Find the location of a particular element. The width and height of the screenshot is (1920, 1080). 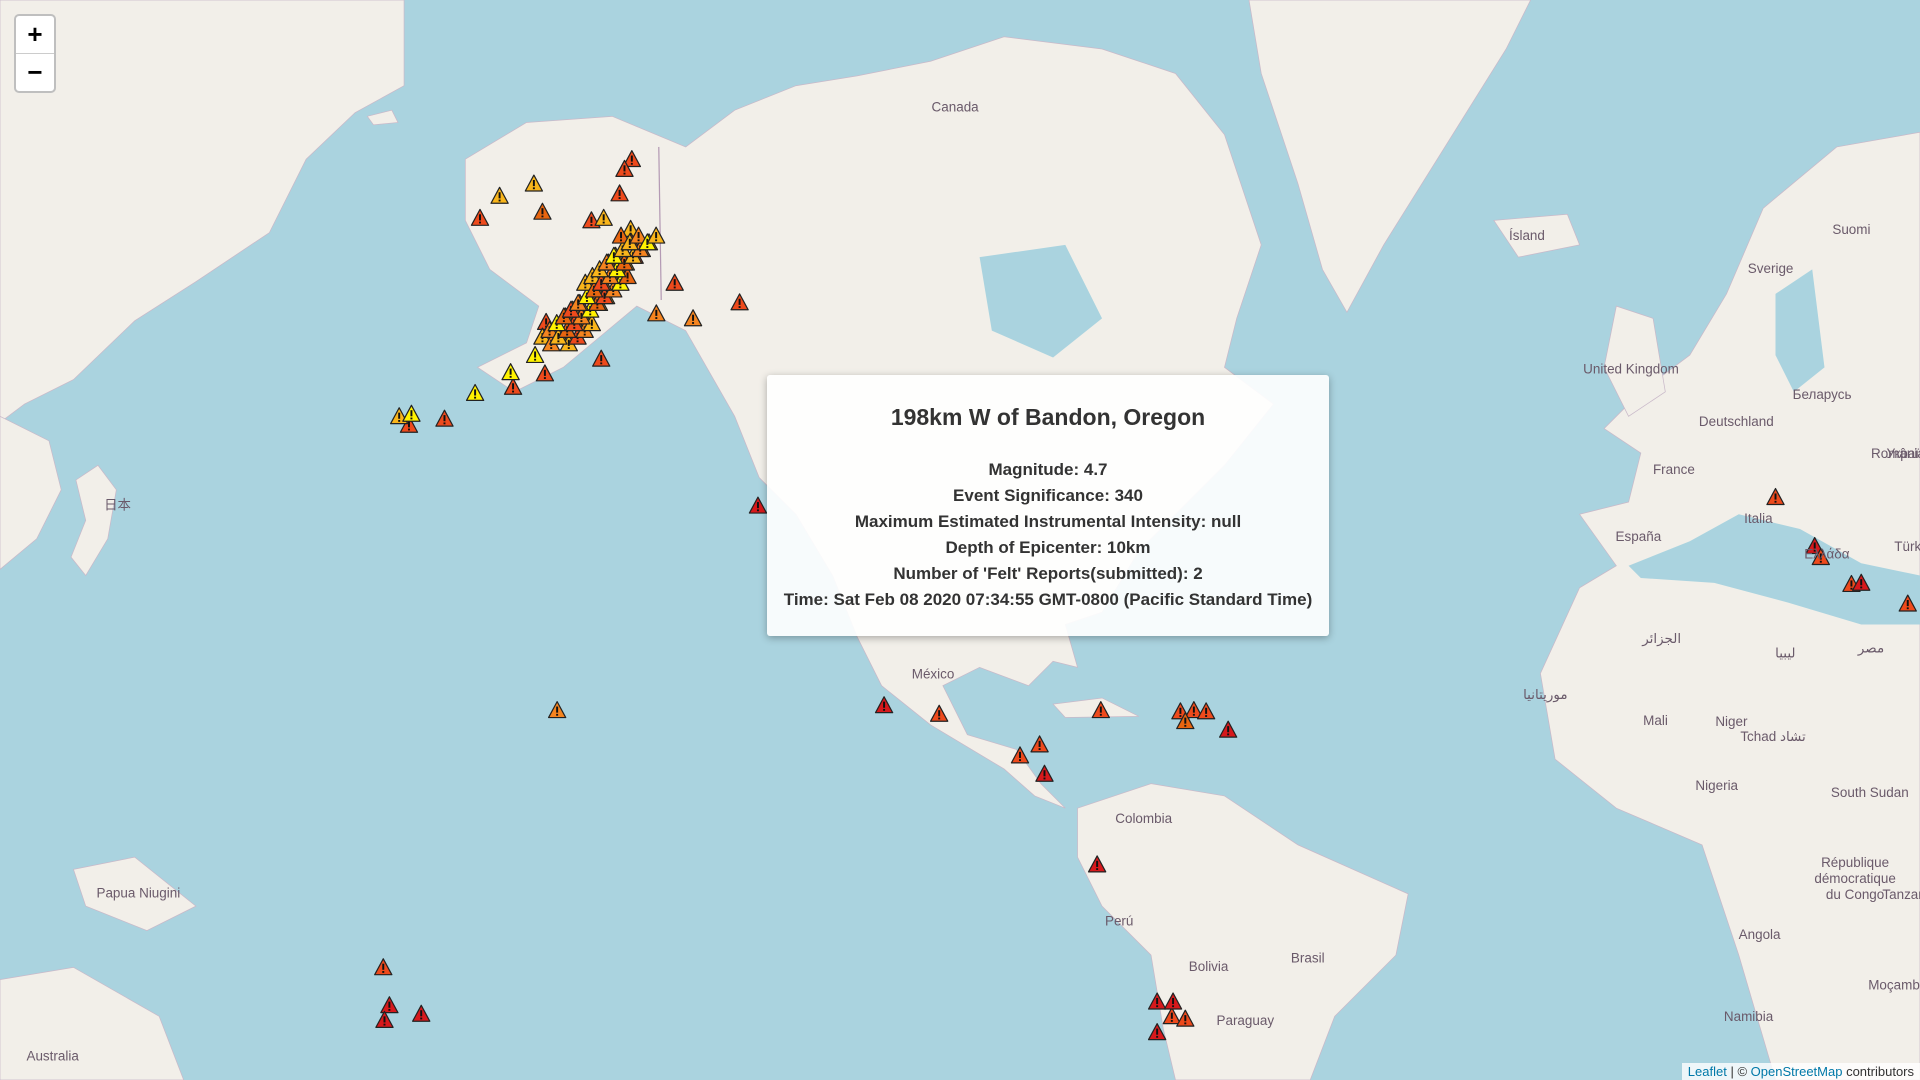

place-label: Australia is located at coordinates (52, 1055).